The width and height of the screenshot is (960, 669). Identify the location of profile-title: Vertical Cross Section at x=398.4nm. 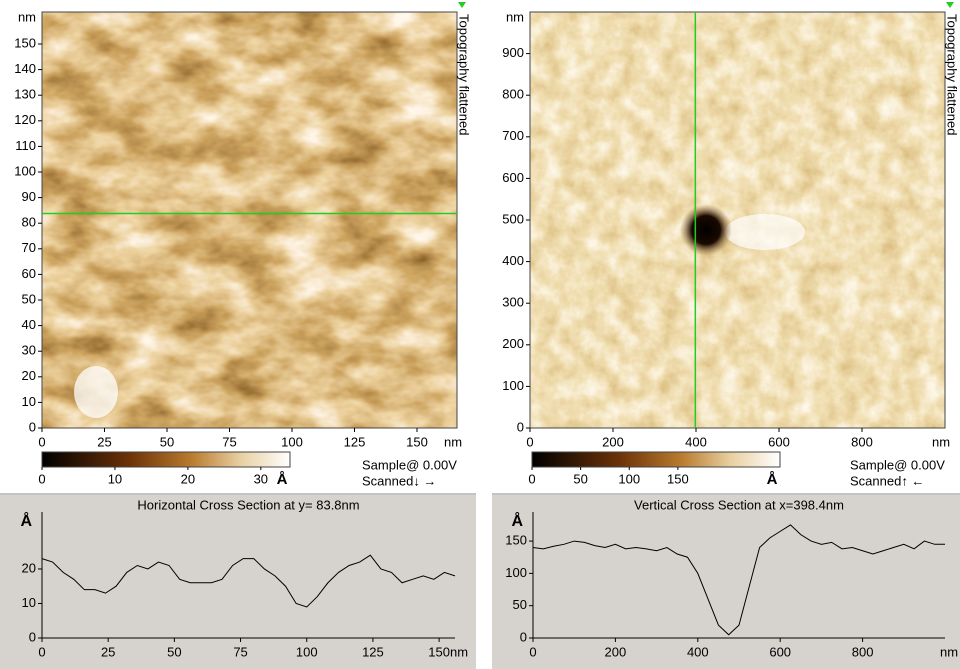
(739, 504).